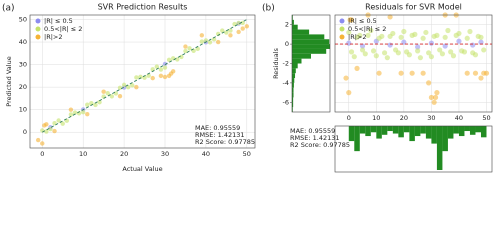 The image size is (500, 240). Describe the element at coordinates (404, 118) in the screenshot. I see `x-tick-label: 20` at that location.